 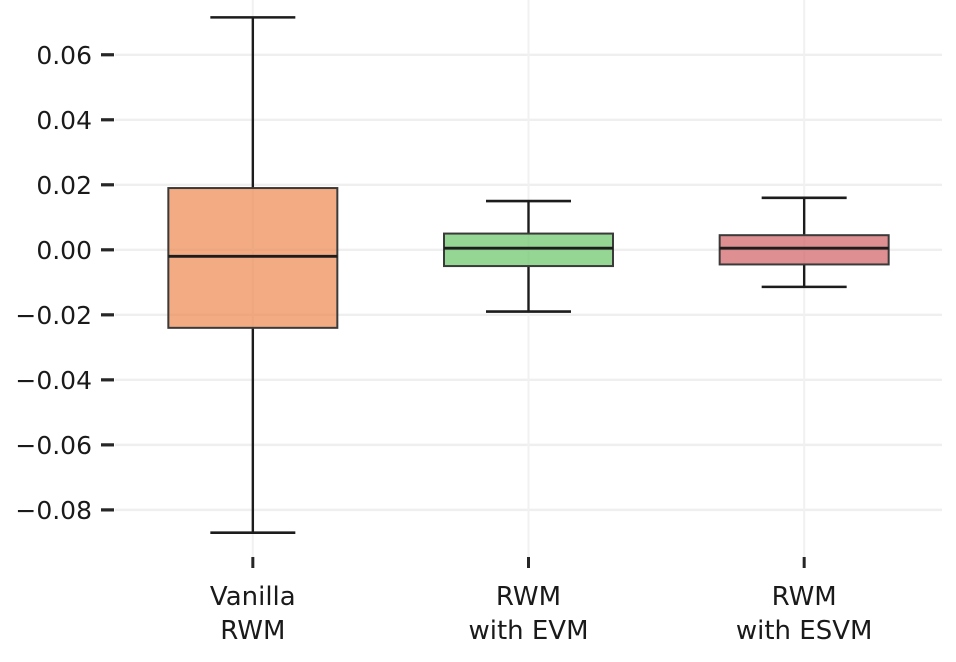 I want to click on x-tick-label-rwm-with-esvm: RWM, so click(x=804, y=597).